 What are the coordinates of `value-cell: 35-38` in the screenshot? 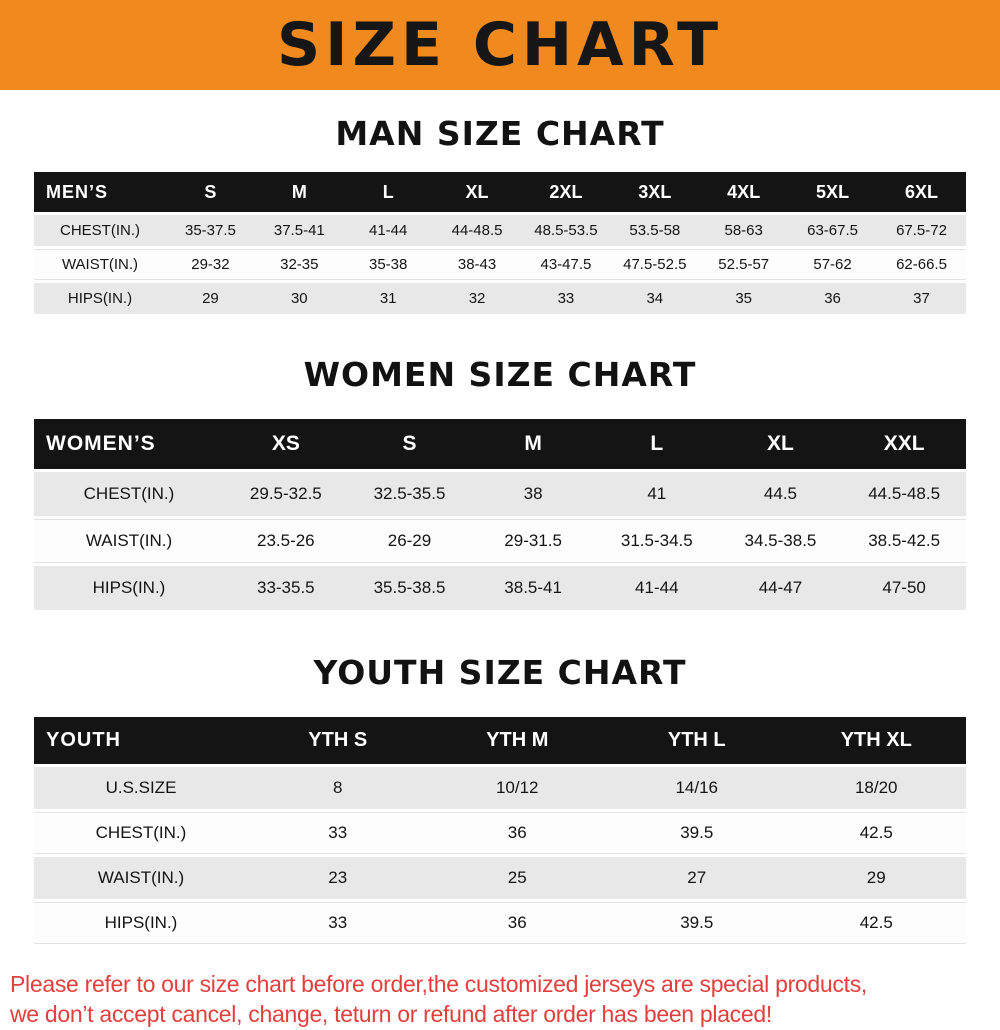 It's located at (388, 264).